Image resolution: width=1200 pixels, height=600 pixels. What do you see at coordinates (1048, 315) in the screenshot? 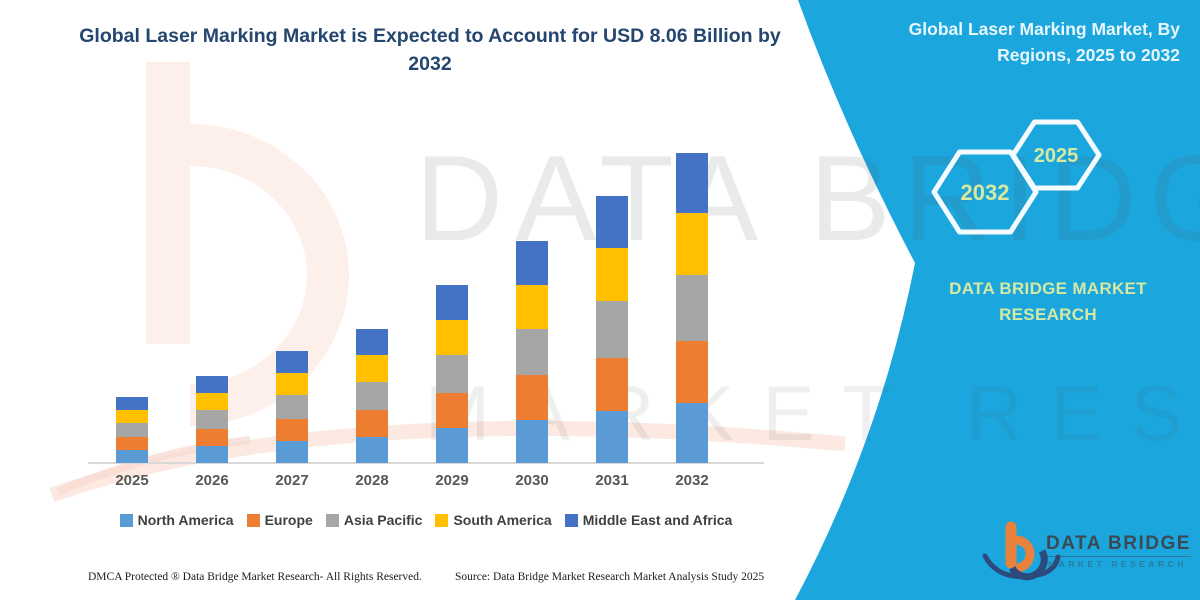
I see `side-panel-brand-line2: RESEARCH` at bounding box center [1048, 315].